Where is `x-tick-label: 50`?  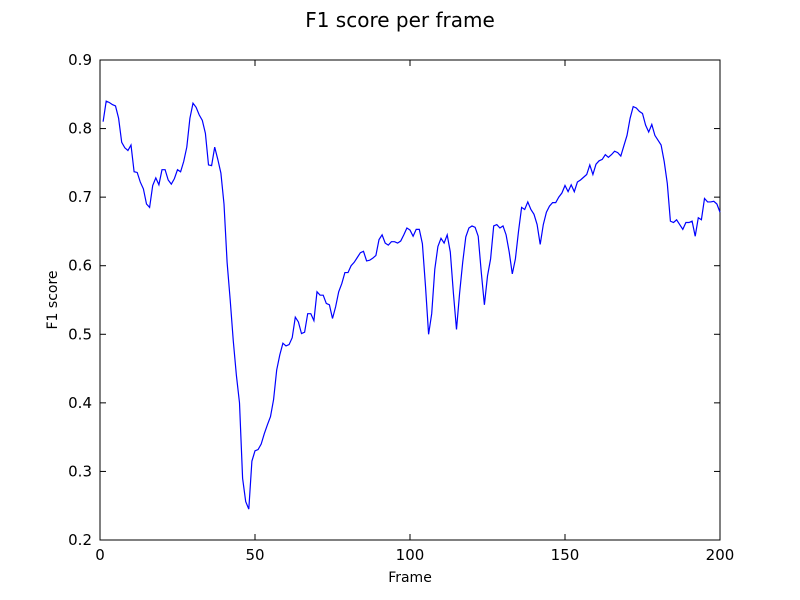
x-tick-label: 50 is located at coordinates (254, 555).